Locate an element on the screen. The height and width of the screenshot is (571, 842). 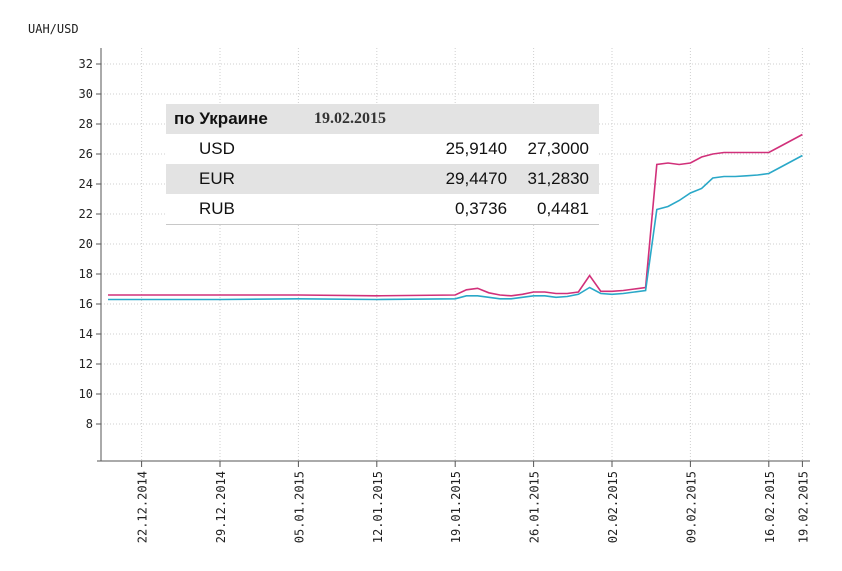
y-tick-label: 30 is located at coordinates (86, 94).